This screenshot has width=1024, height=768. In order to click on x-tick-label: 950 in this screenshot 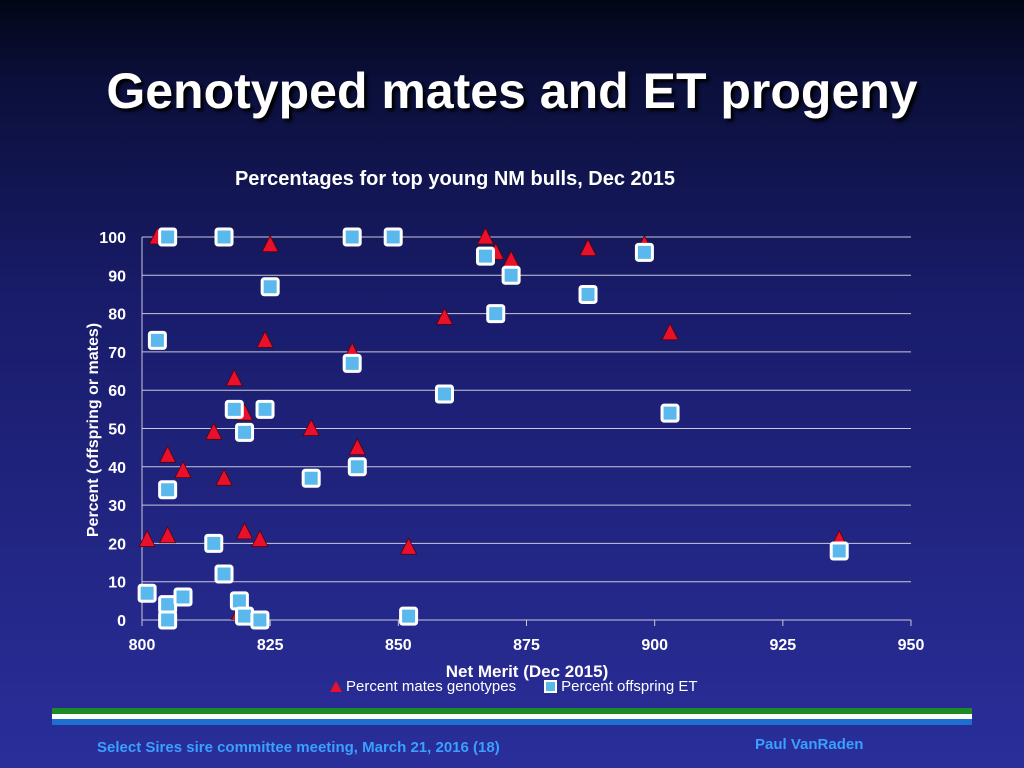, I will do `click(911, 645)`.